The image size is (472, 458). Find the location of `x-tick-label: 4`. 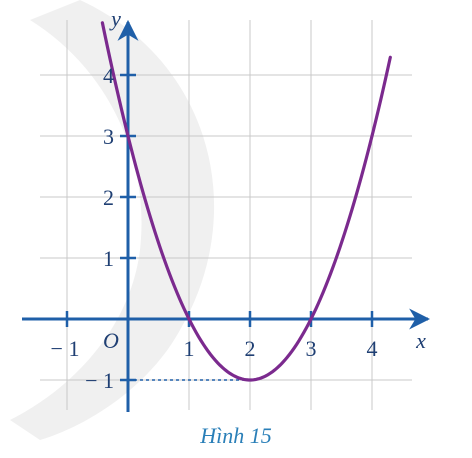

x-tick-label: 4 is located at coordinates (372, 348).